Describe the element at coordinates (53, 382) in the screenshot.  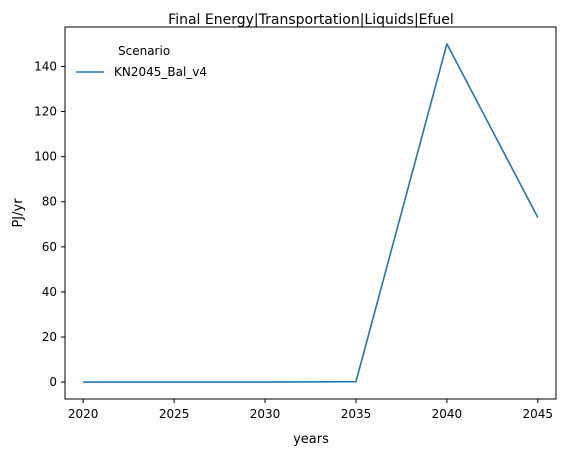
I see `y-tick-label: 0` at that location.